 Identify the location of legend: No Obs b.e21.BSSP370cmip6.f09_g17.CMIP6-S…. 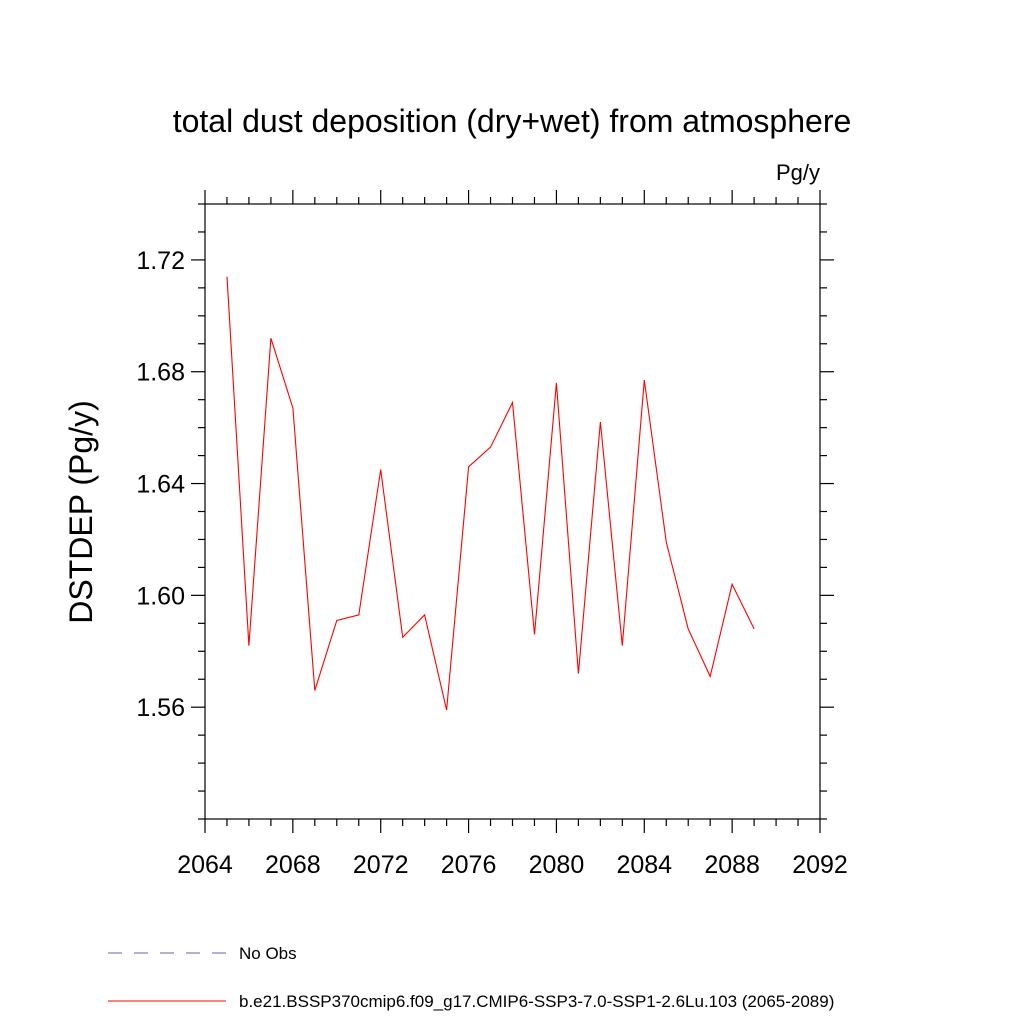
(471, 977).